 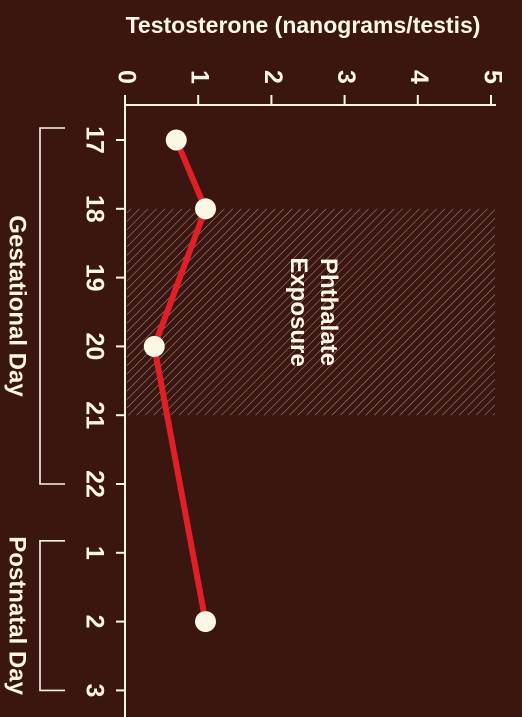 I want to click on phthalate-exposure-label: PhthalateExposure, so click(x=313, y=311).